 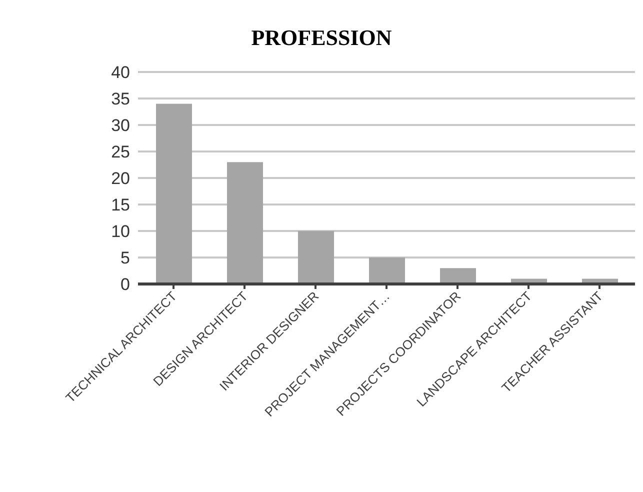 I want to click on y-tick-label: 30, so click(x=120, y=126).